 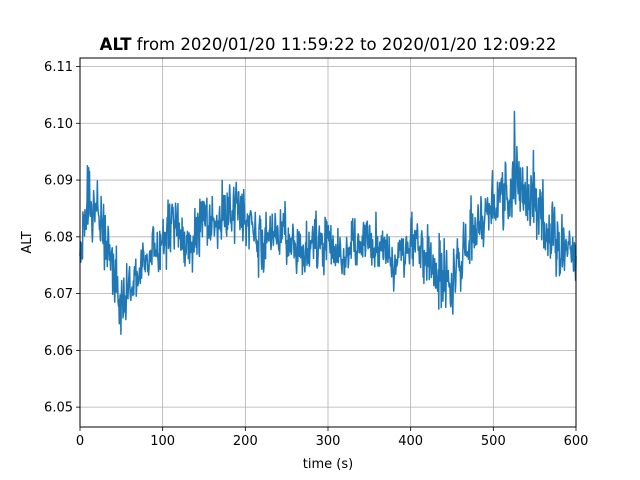 I want to click on y-tick-label: 6.11, so click(x=58, y=67).